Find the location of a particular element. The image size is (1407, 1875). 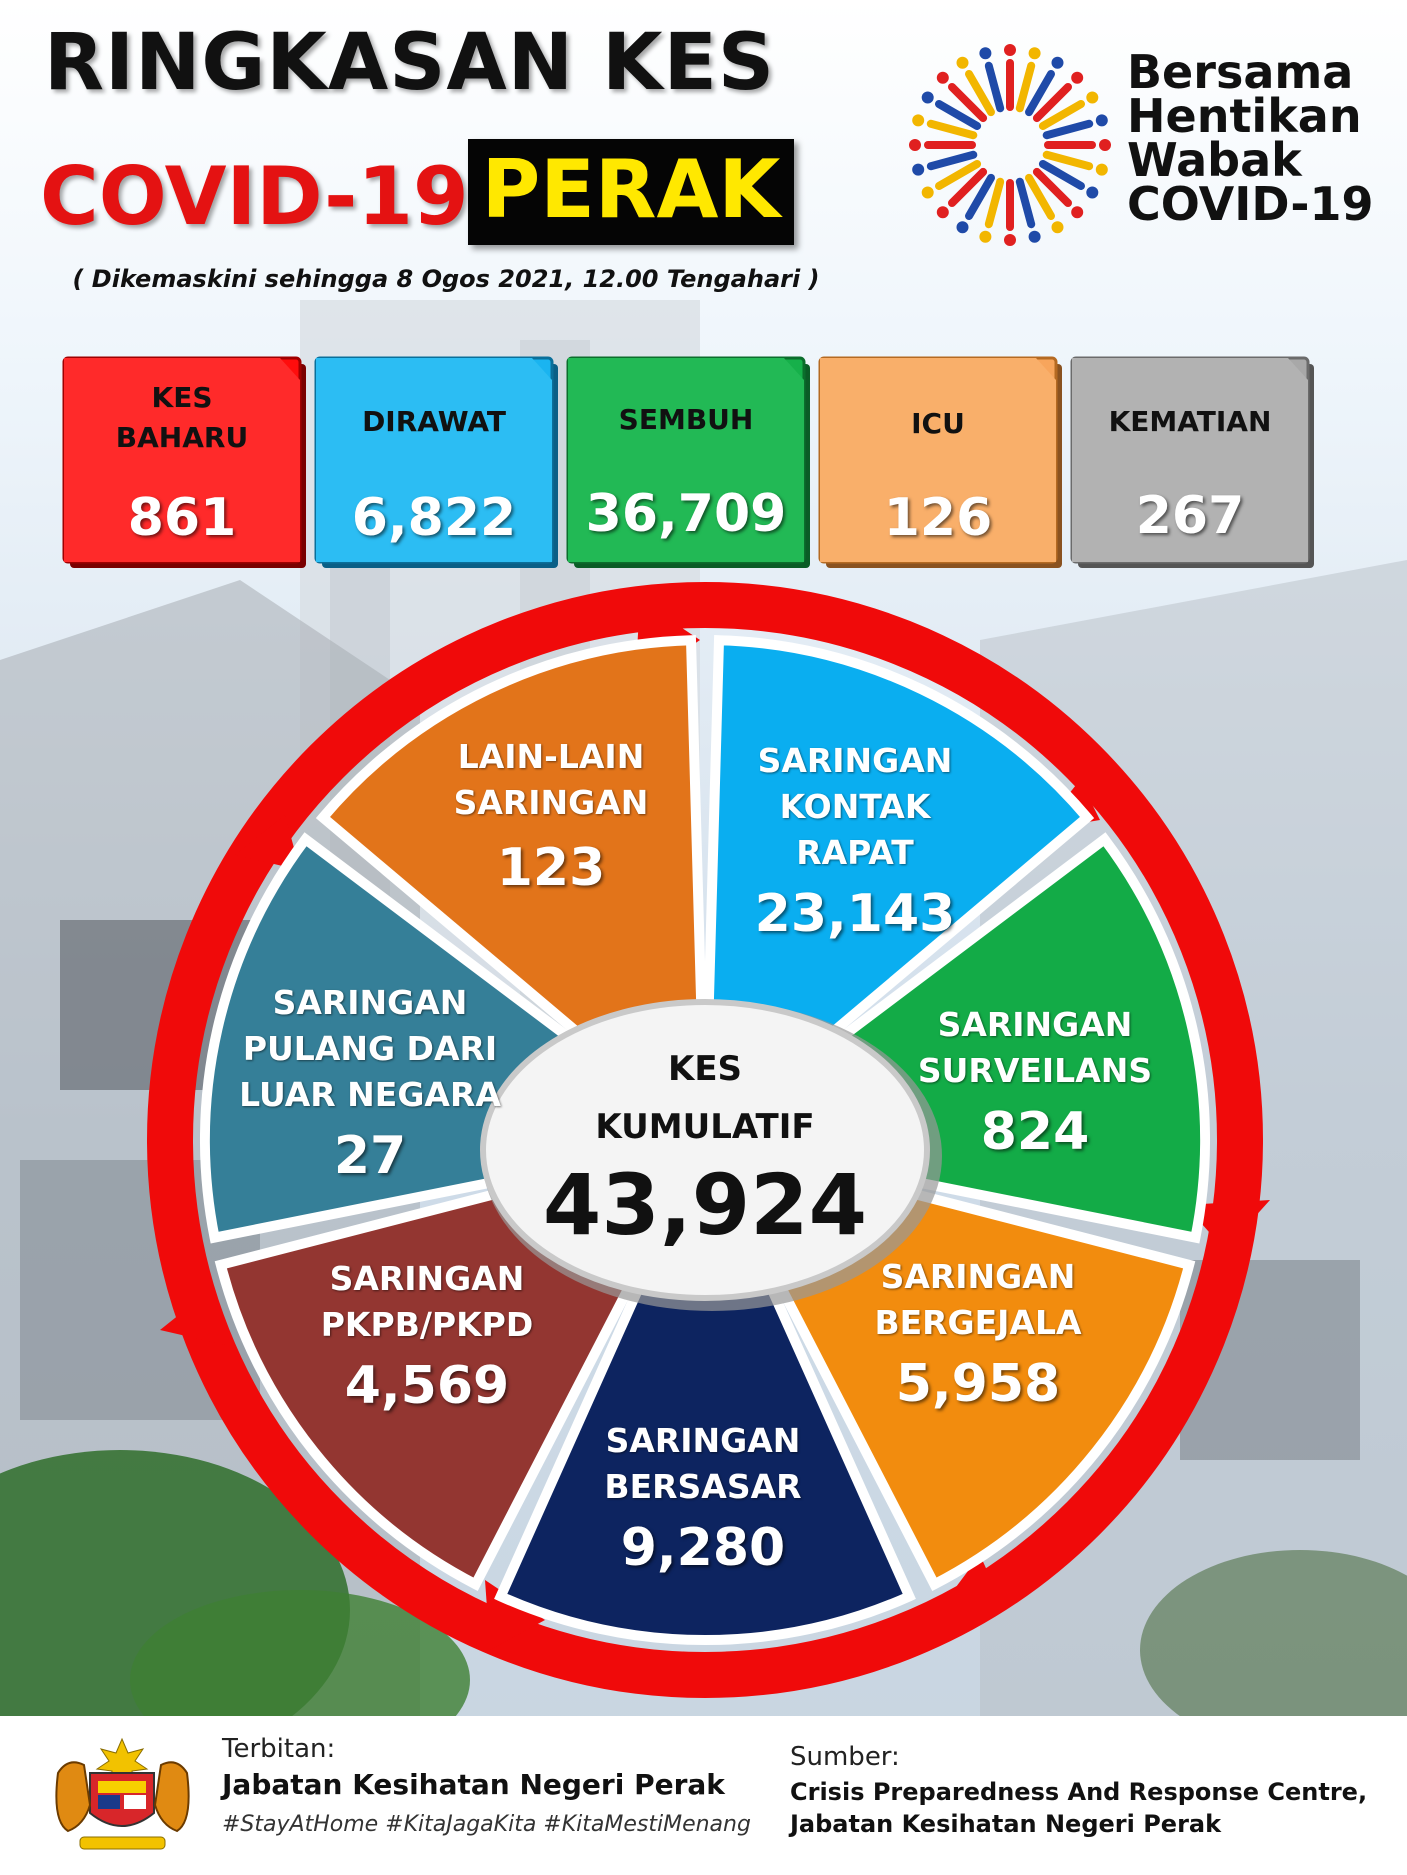

segment-saringan-surveilans: SARINGAN SURVEILANS 824 is located at coordinates (1035, 1082).